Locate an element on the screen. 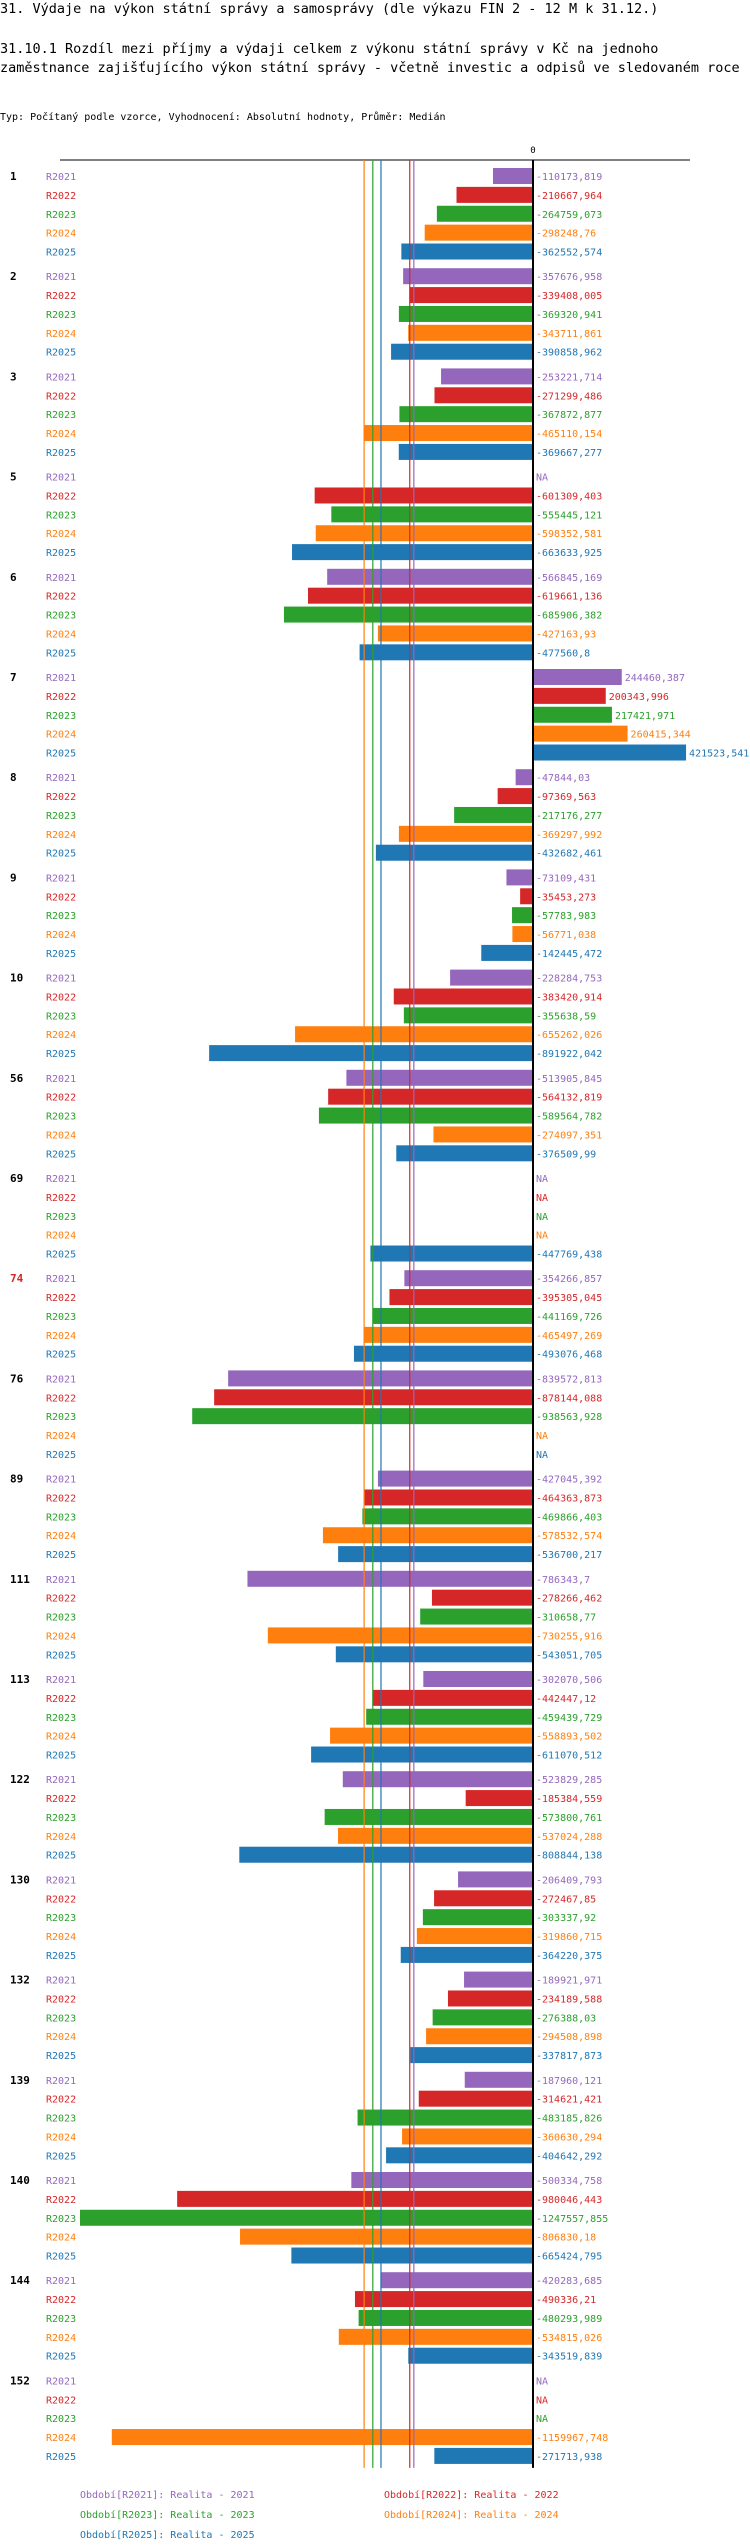 The width and height of the screenshot is (750, 2546). bar-5-R2023 is located at coordinates (432, 514).